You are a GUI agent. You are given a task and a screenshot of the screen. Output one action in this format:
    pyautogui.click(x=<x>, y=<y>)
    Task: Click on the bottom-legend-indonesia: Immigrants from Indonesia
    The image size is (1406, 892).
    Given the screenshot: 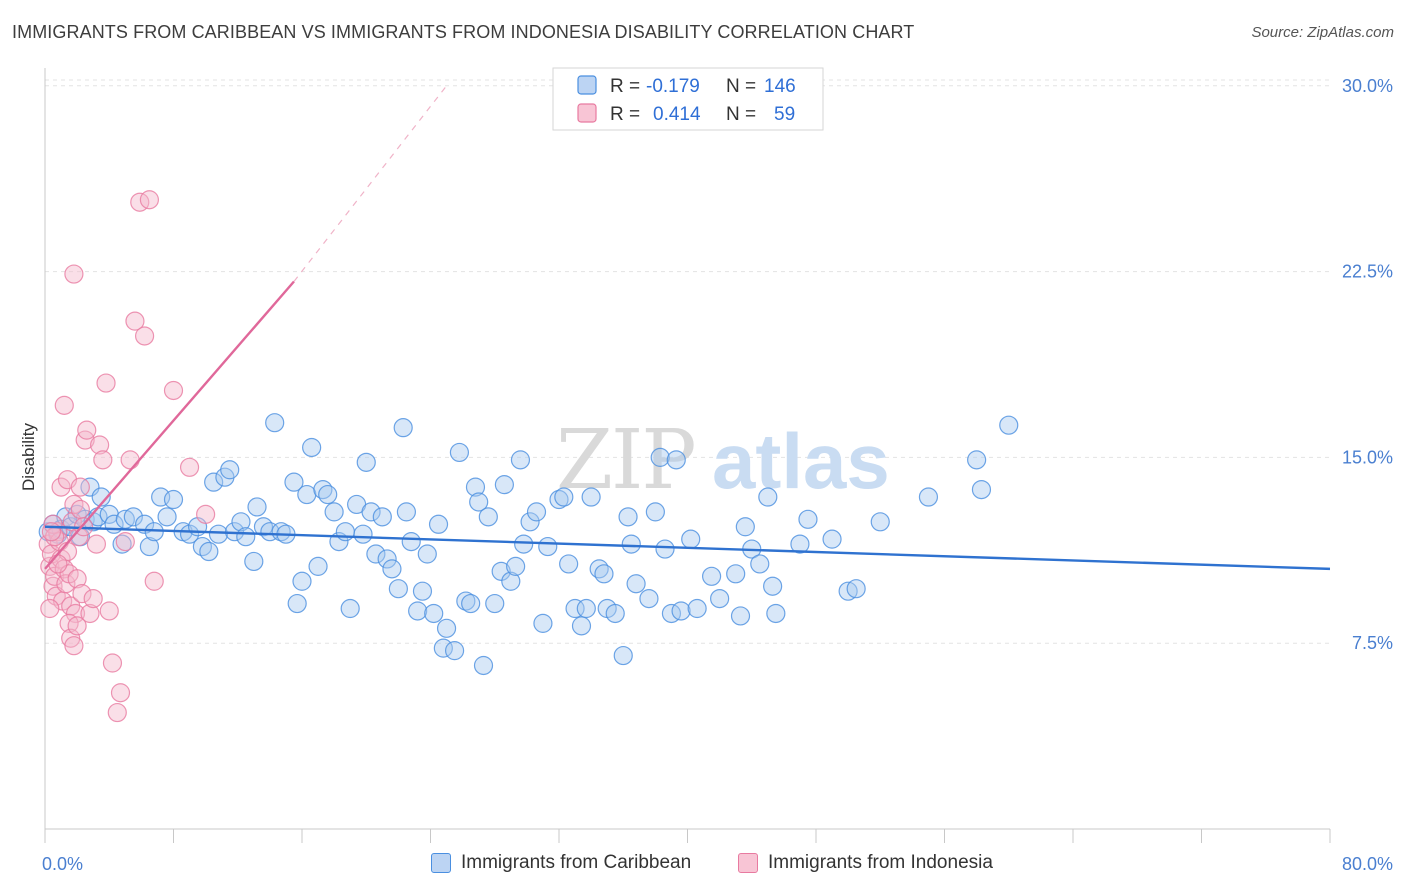 What is the action you would take?
    pyautogui.click(x=865, y=863)
    